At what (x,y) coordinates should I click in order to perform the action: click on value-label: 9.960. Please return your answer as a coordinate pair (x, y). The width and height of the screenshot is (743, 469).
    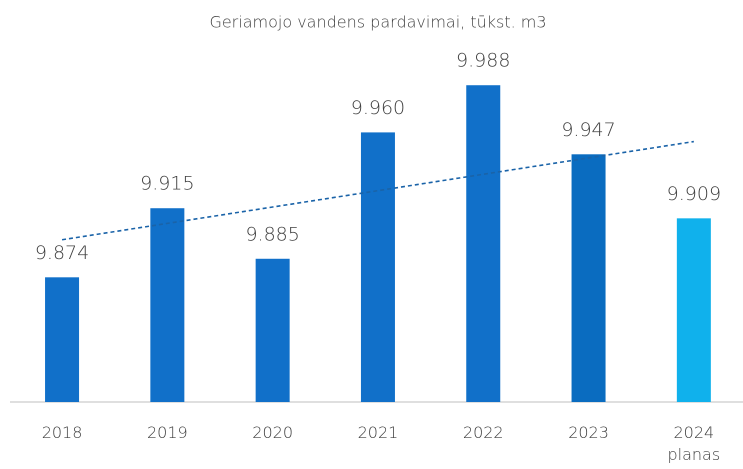
    Looking at the image, I should click on (378, 108).